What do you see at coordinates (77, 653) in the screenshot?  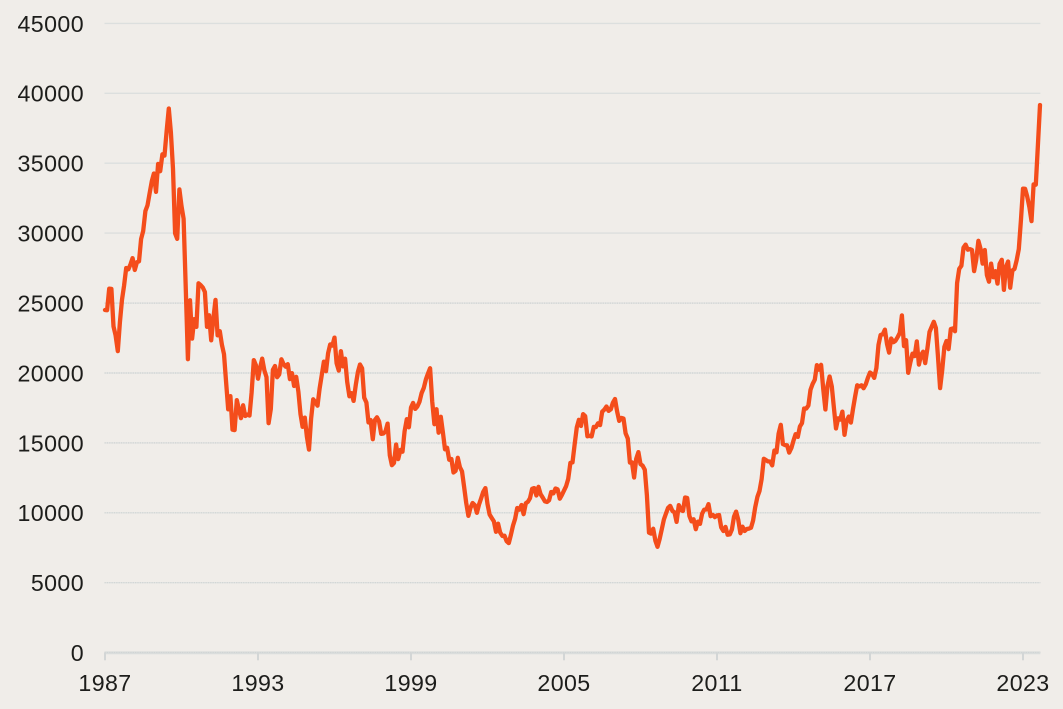 I see `svg-text: 0` at bounding box center [77, 653].